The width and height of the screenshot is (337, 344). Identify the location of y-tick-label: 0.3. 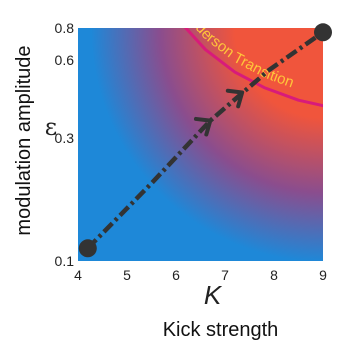
(65, 138).